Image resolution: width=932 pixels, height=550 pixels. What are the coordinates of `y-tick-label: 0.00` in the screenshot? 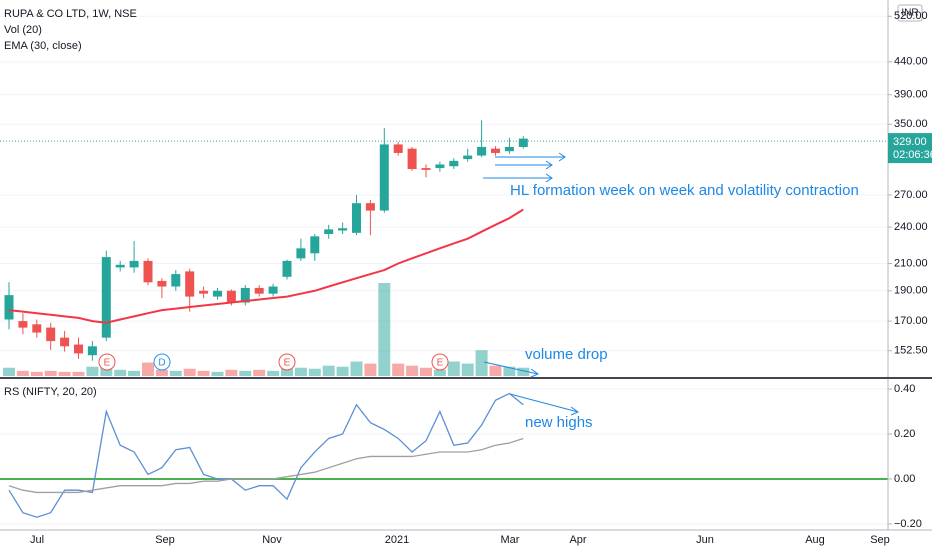 It's located at (904, 479).